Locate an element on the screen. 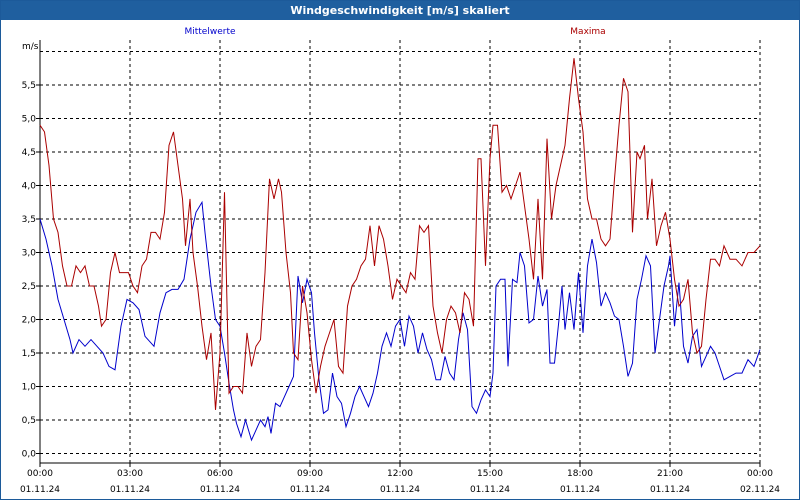  y-tick-label: 0,0 is located at coordinates (29, 455).